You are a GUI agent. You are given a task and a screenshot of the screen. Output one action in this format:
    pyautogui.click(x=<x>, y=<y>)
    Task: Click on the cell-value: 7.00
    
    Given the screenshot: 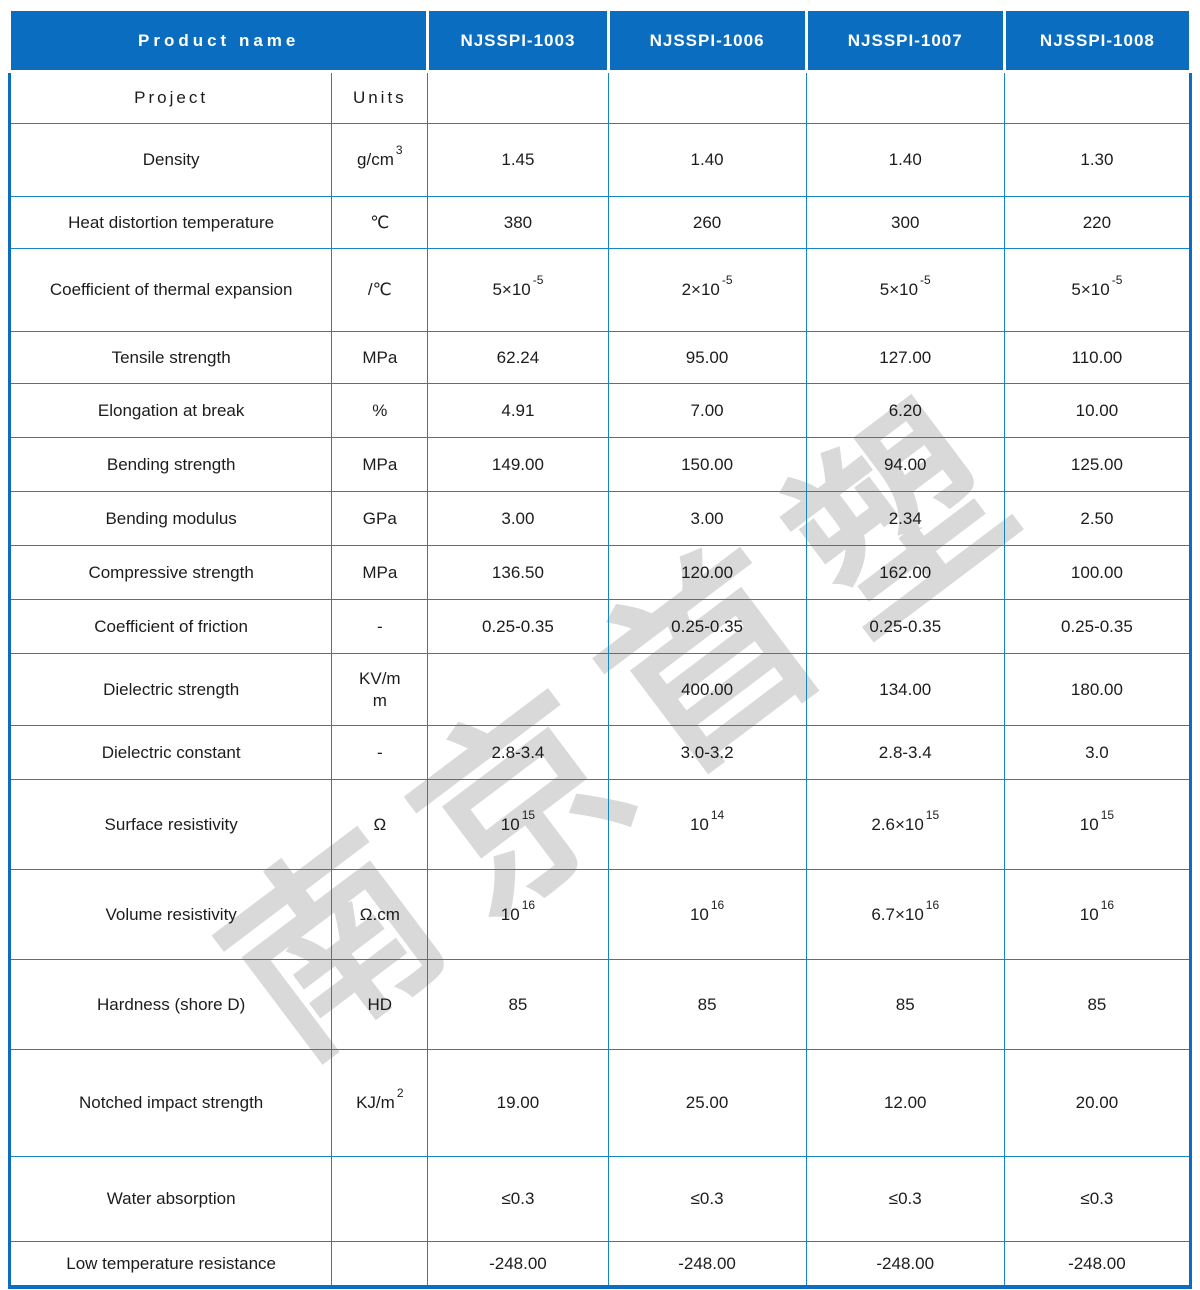 What is the action you would take?
    pyautogui.click(x=707, y=410)
    